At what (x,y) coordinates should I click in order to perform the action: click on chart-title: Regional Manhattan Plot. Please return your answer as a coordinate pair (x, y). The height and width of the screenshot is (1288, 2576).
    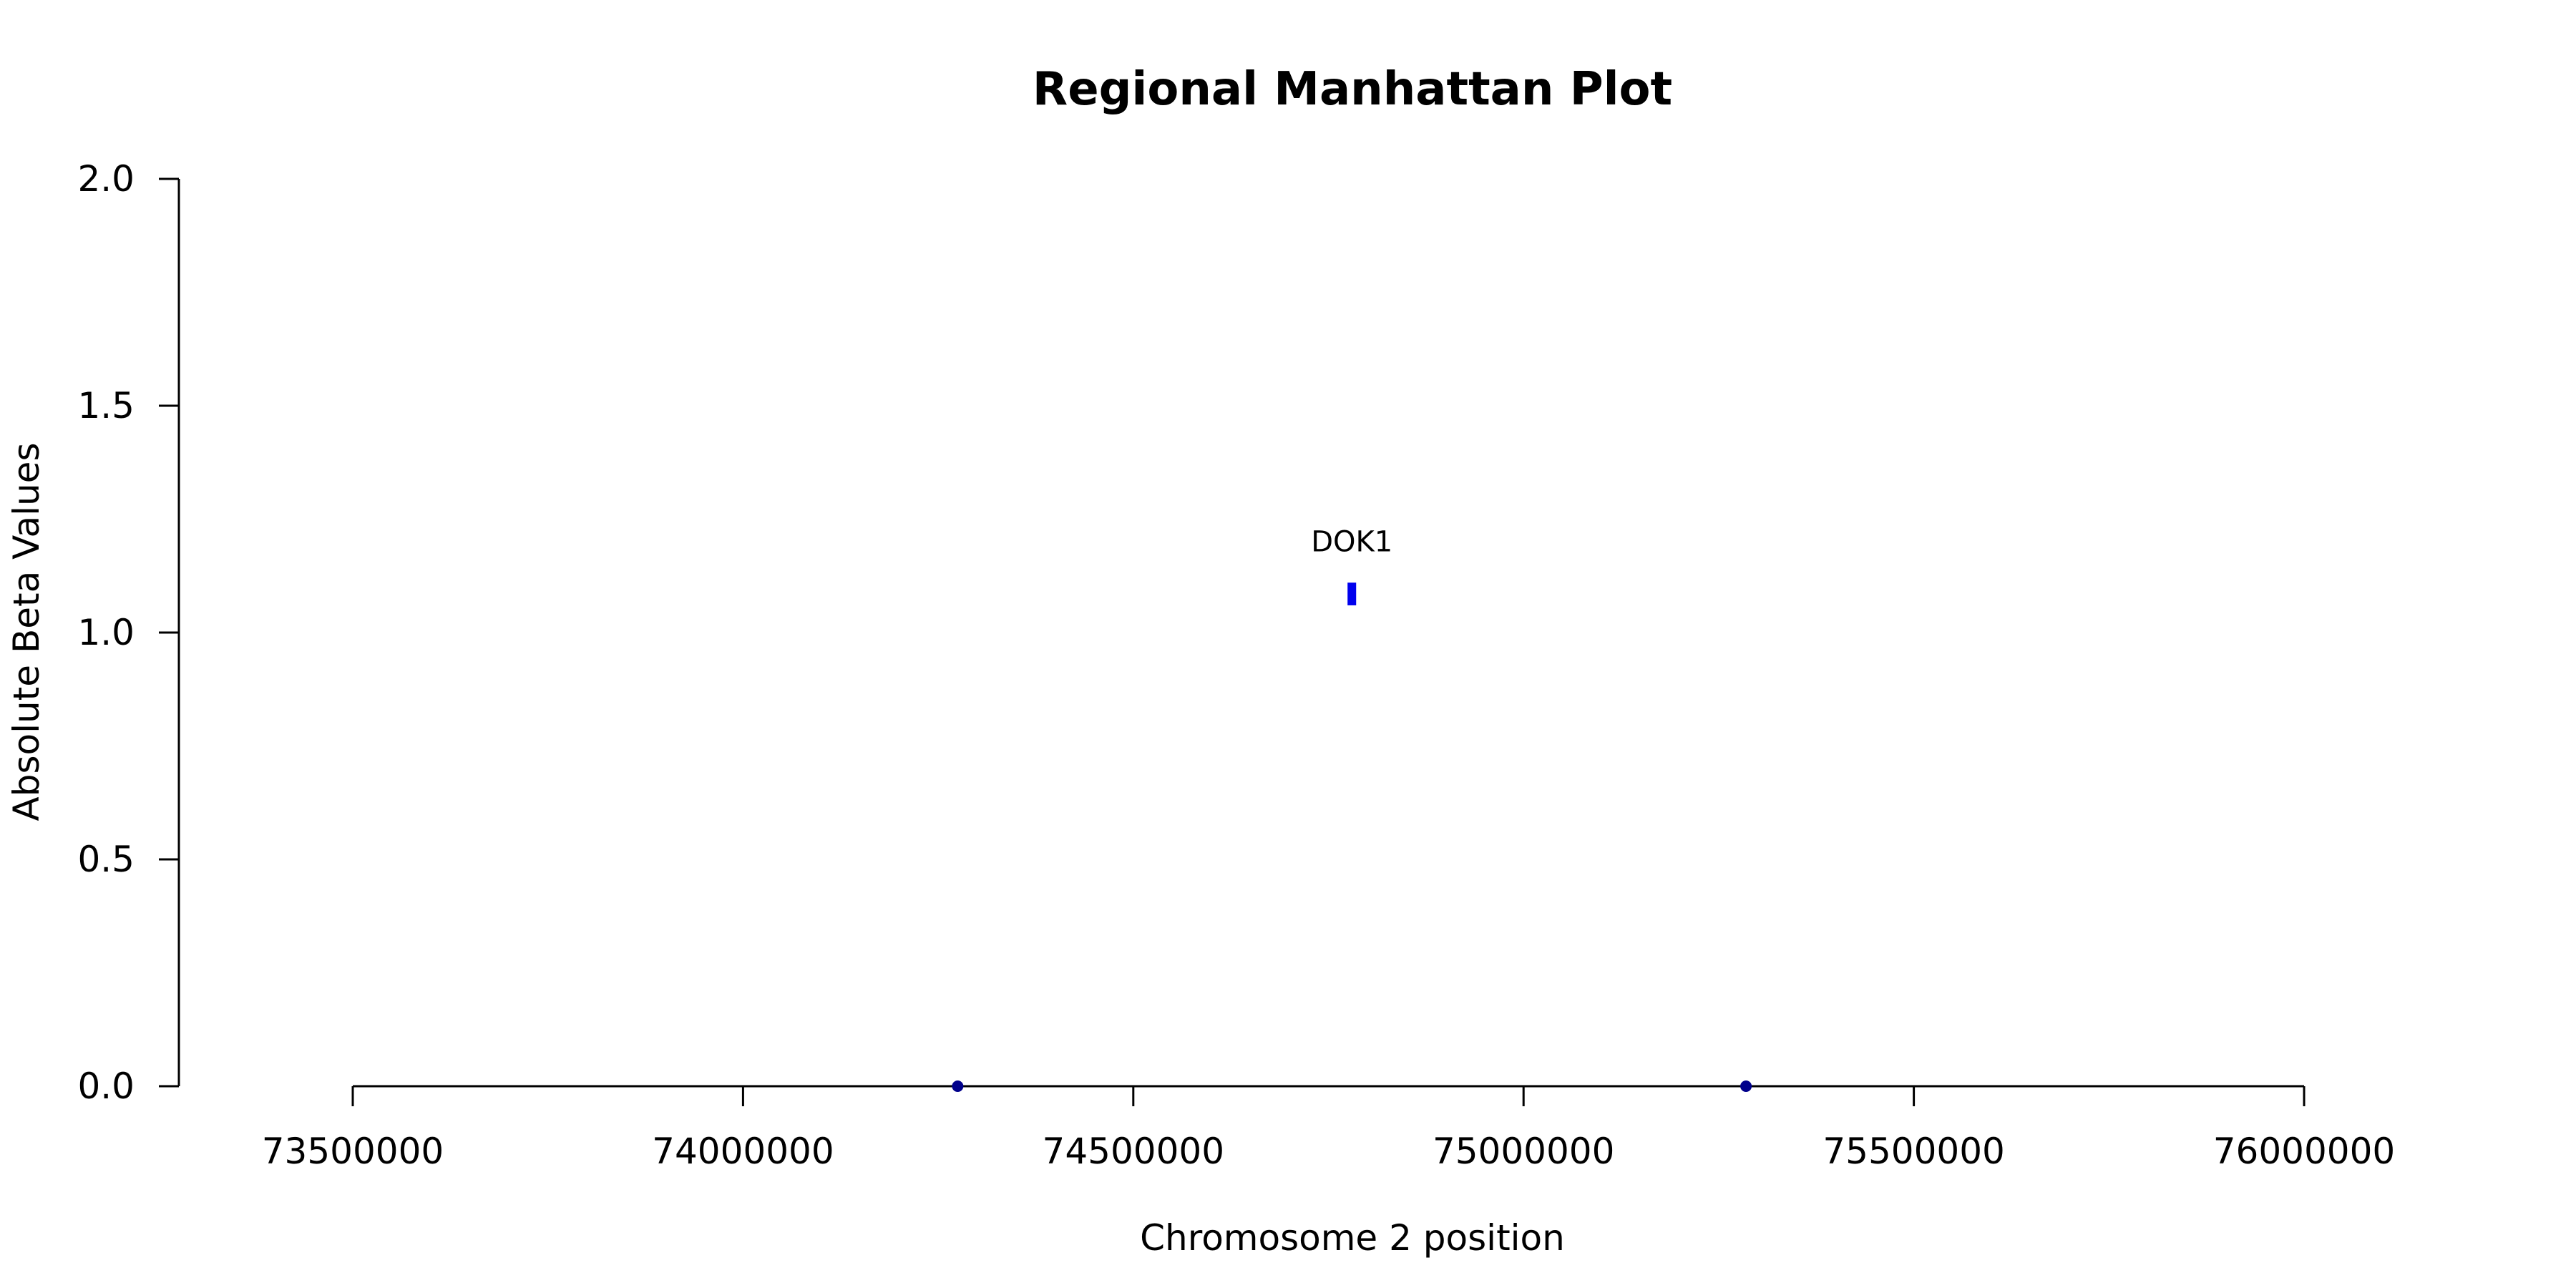
    Looking at the image, I should click on (1352, 89).